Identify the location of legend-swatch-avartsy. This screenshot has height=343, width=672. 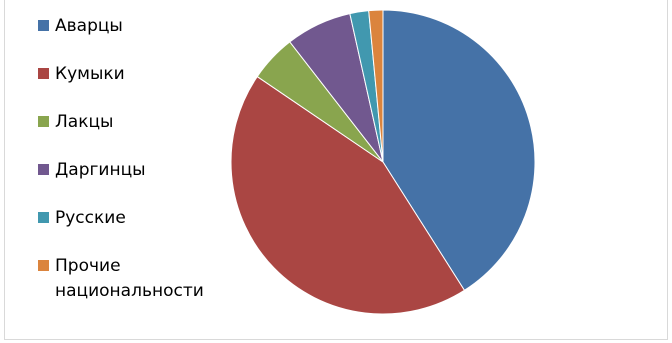
(43, 25).